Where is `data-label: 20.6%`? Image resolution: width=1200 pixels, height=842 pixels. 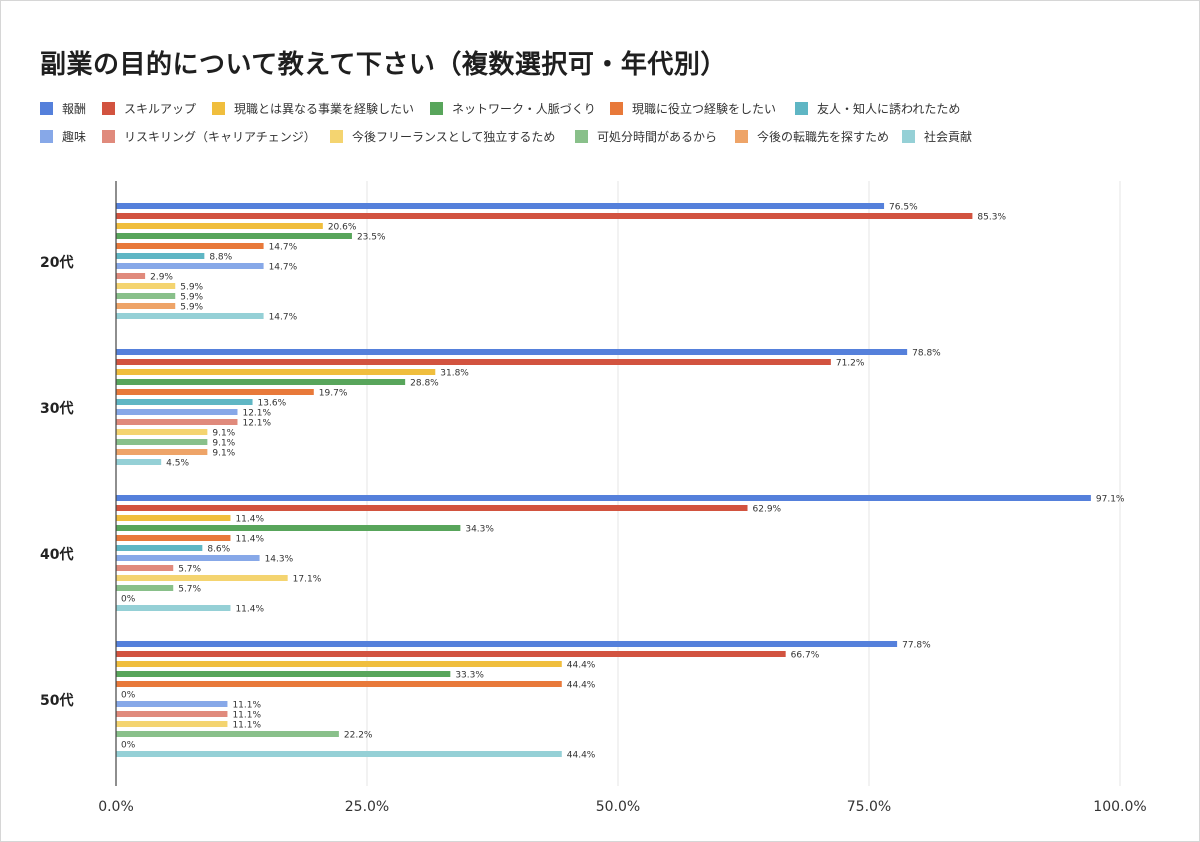 data-label: 20.6% is located at coordinates (342, 228).